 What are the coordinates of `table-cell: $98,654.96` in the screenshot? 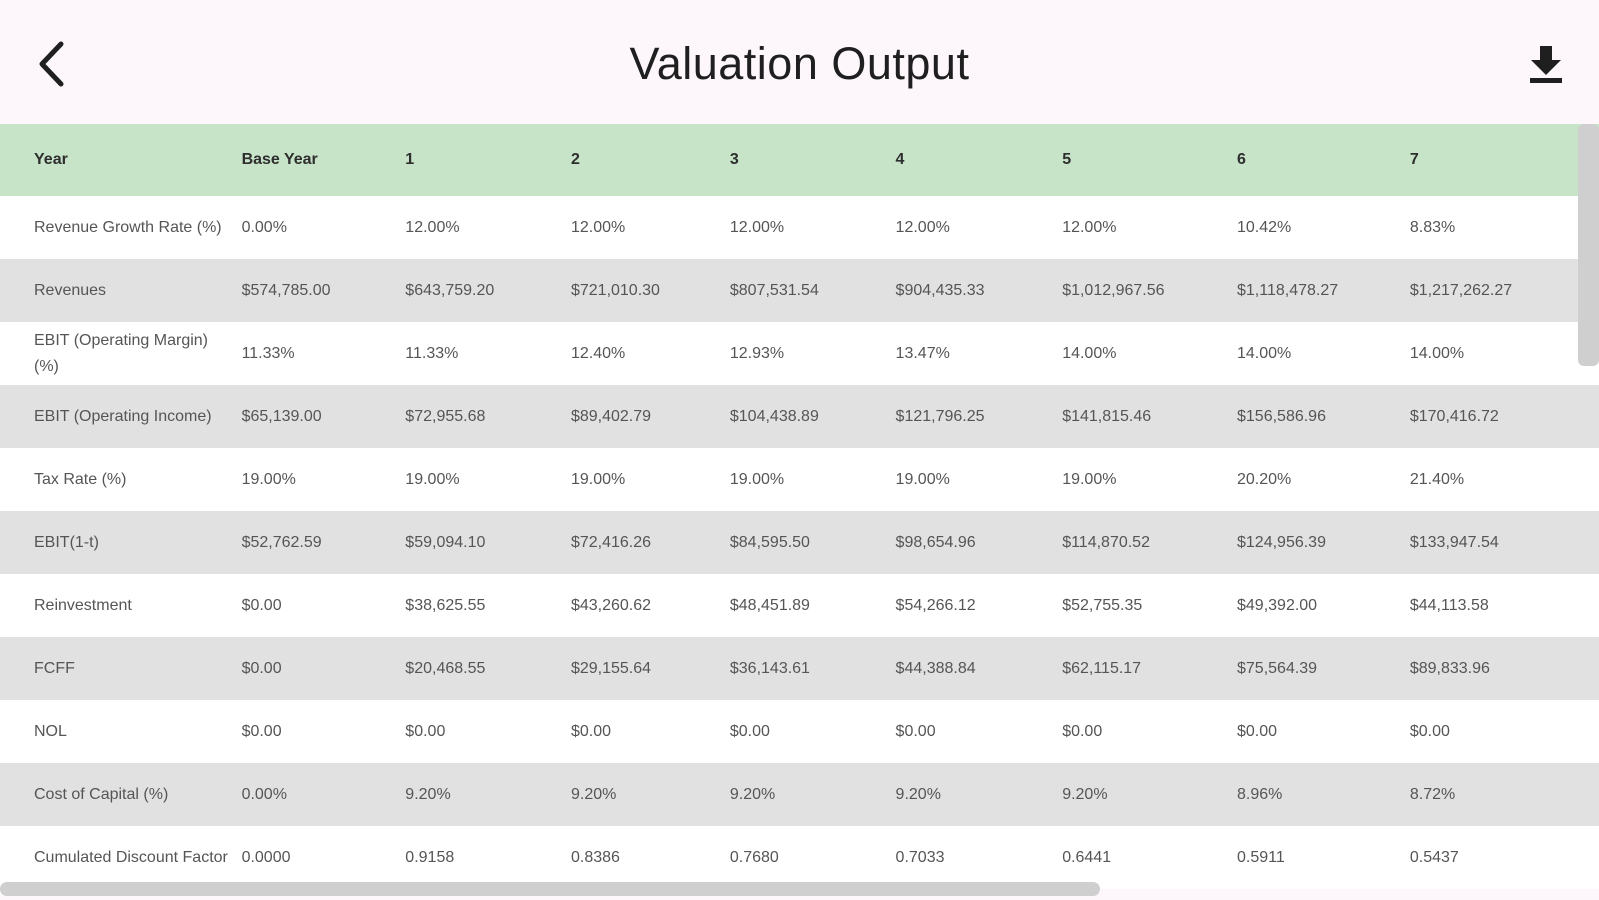 It's located at (971, 542).